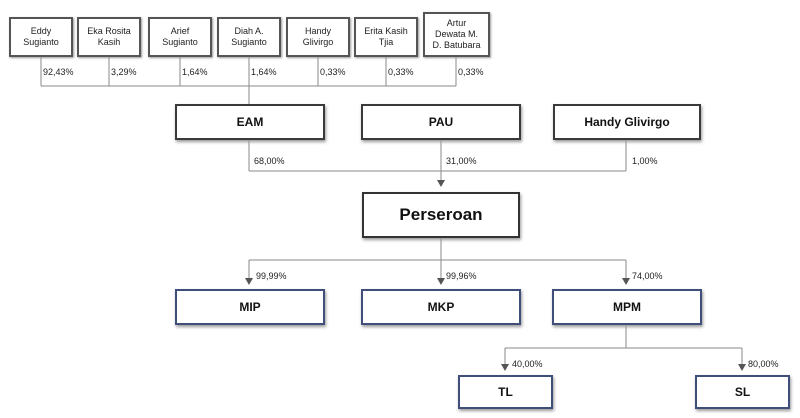  Describe the element at coordinates (271, 276) in the screenshot. I see `ownership-pct-mip: 99,99%` at that location.